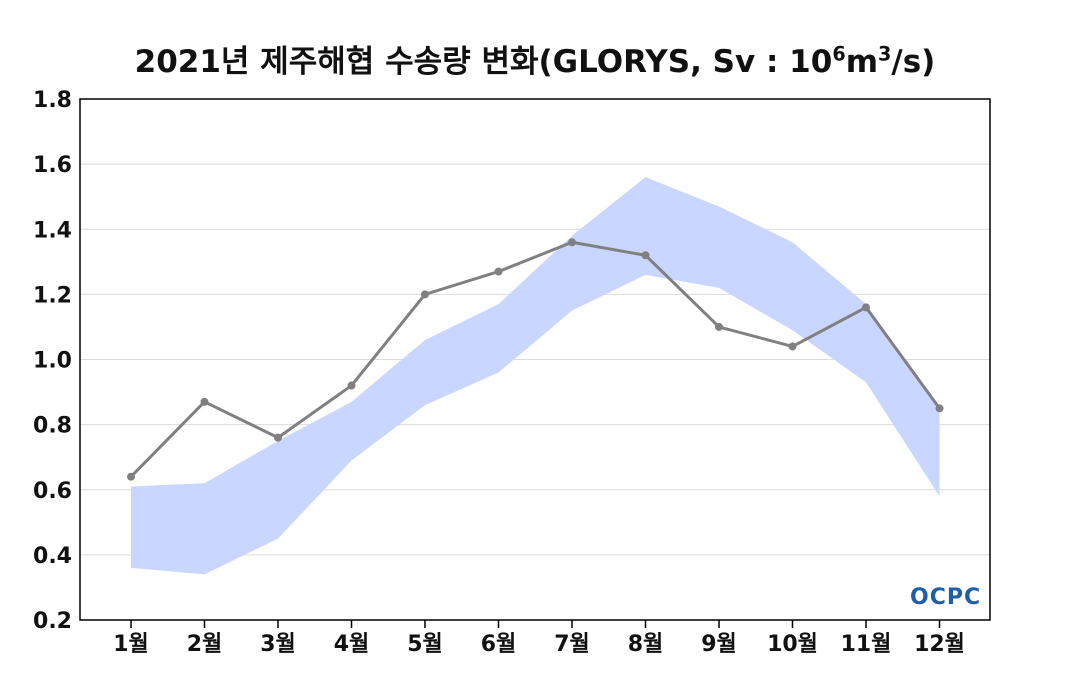  What do you see at coordinates (131, 644) in the screenshot?
I see `x-tick-label: 1월` at bounding box center [131, 644].